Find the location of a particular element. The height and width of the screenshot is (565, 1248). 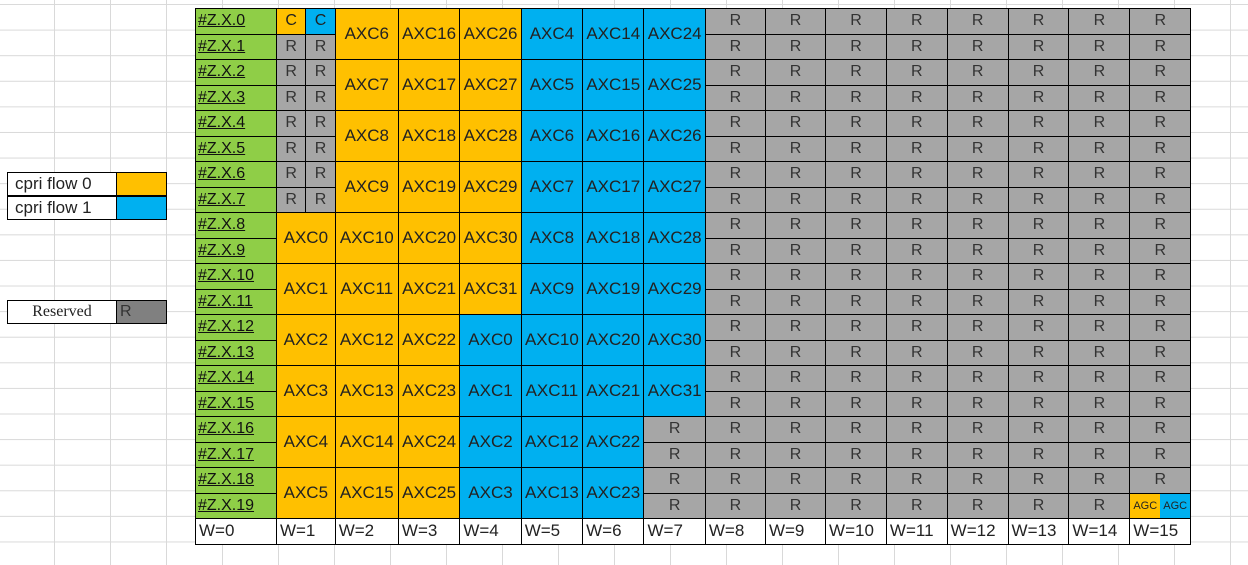

row-label: #Z.X.10 is located at coordinates (236, 276).